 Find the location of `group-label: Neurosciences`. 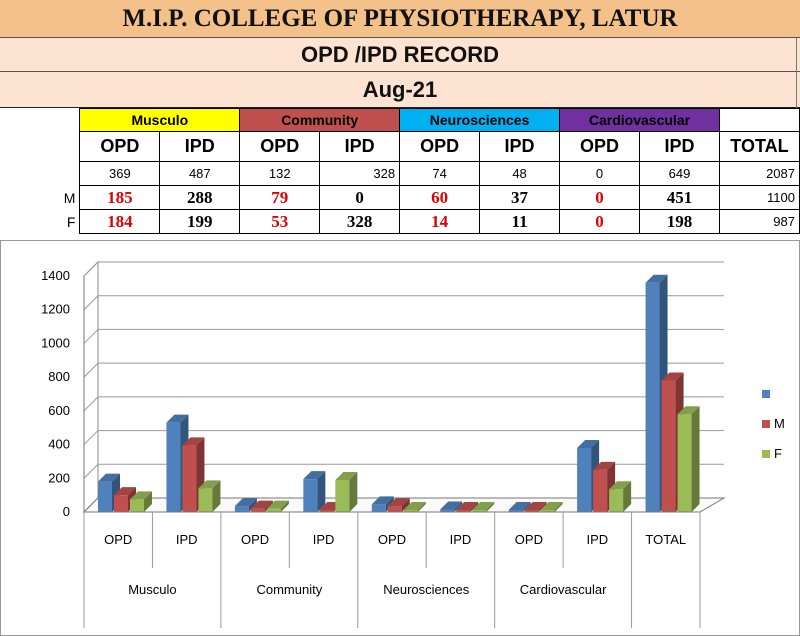

group-label: Neurosciences is located at coordinates (426, 589).